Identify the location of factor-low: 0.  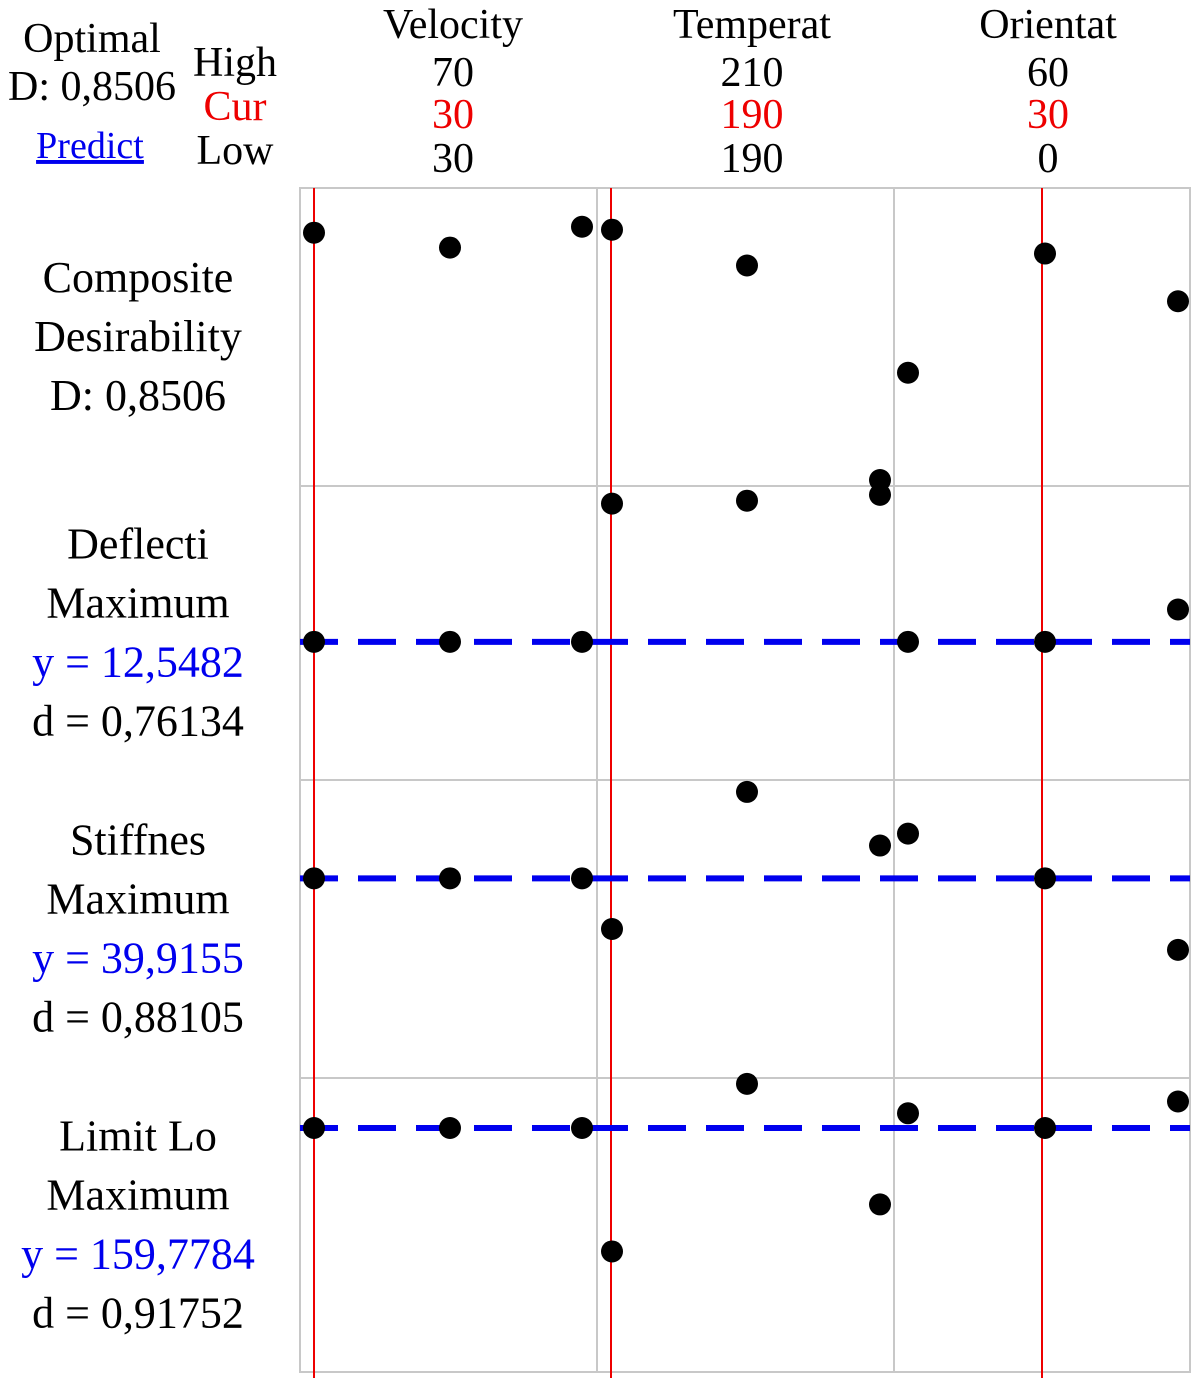
(1048, 159).